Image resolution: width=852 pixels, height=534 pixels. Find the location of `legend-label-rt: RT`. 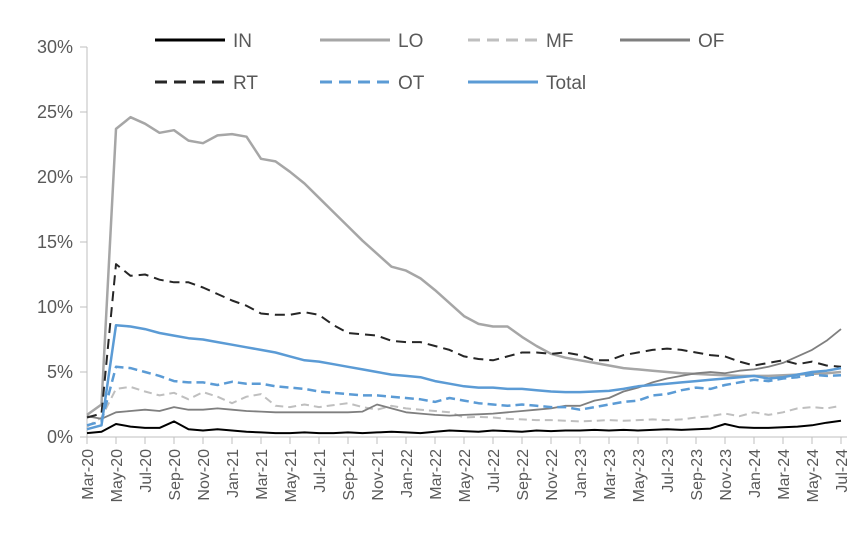

legend-label-rt: RT is located at coordinates (245, 83).